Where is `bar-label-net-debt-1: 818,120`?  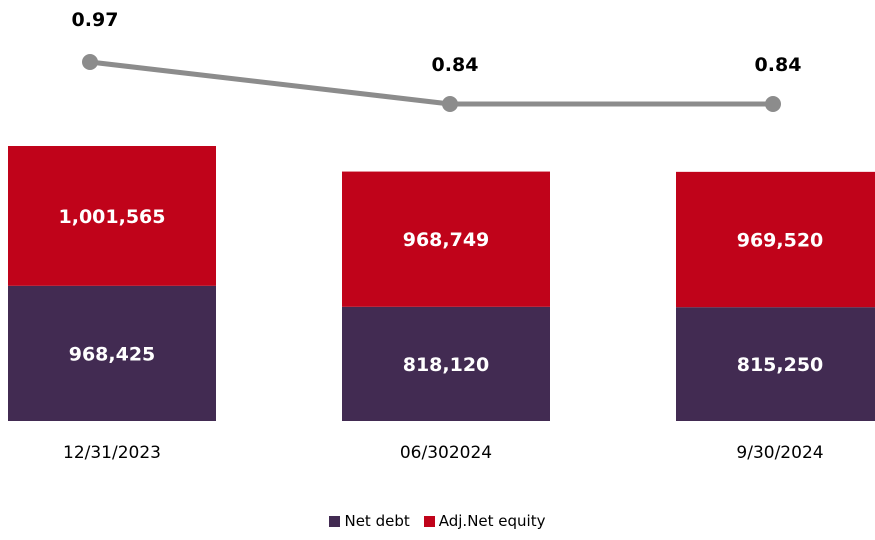 bar-label-net-debt-1: 818,120 is located at coordinates (446, 365).